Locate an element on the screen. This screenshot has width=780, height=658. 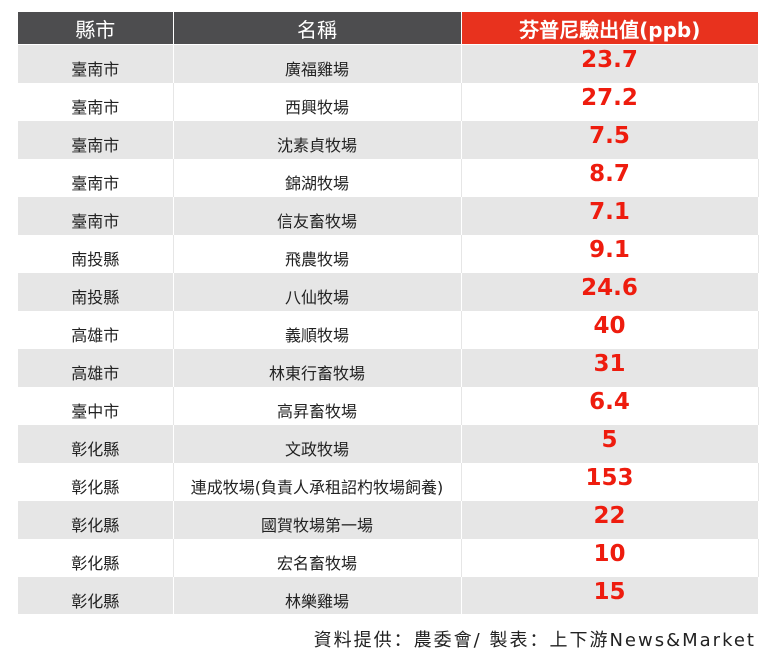
cell-name: 西興牧場 is located at coordinates (317, 101).